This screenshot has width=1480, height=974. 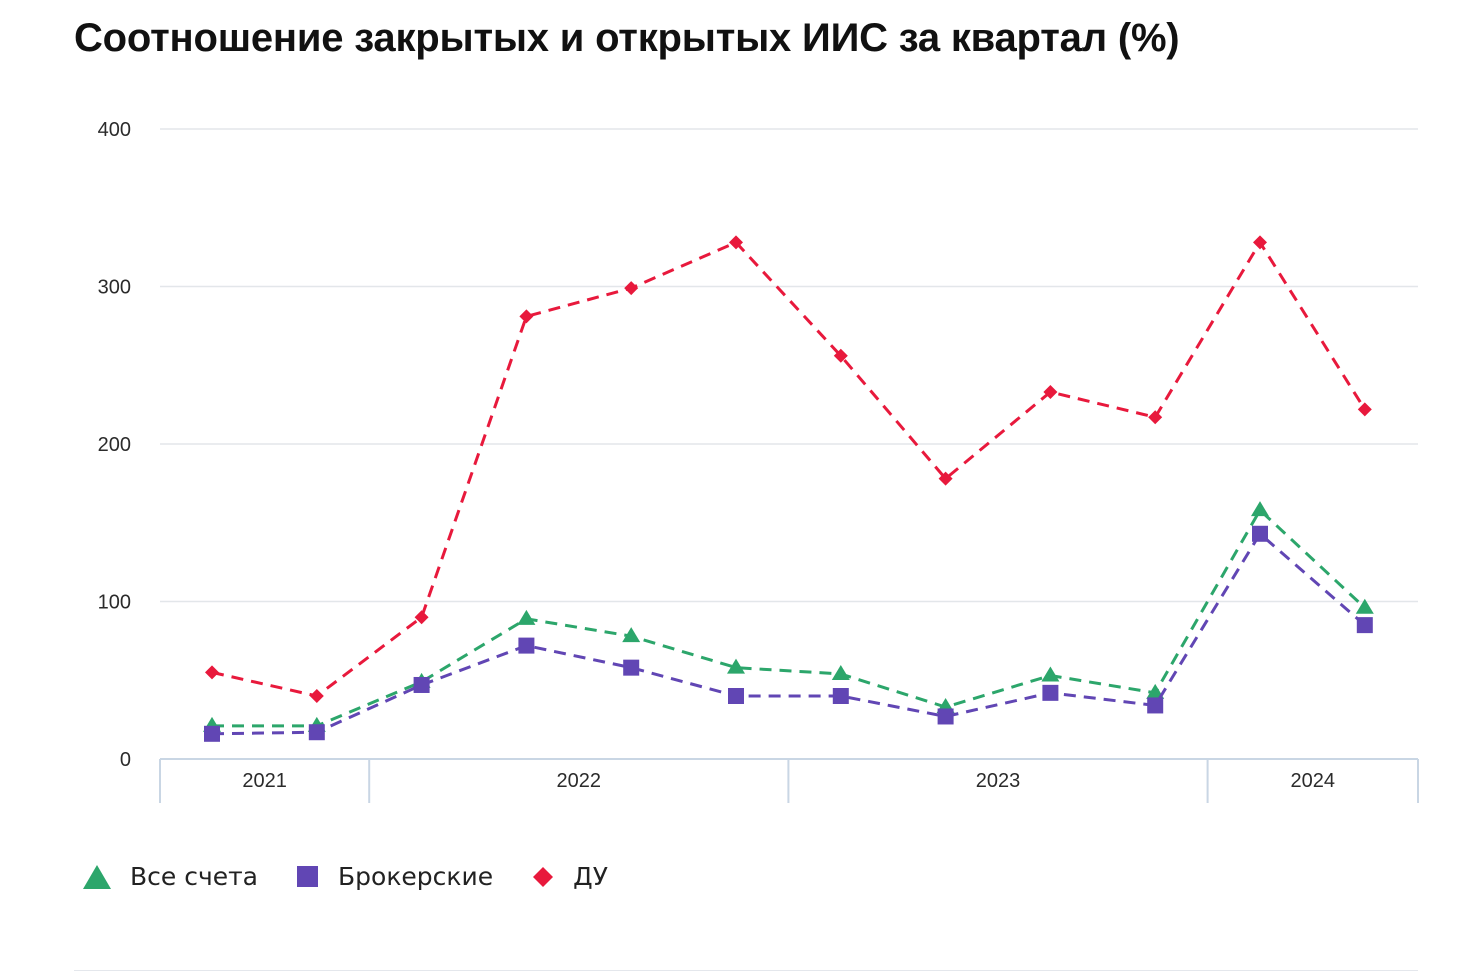 I want to click on y-axis: 0 100 200 300 400, so click(x=114, y=445).